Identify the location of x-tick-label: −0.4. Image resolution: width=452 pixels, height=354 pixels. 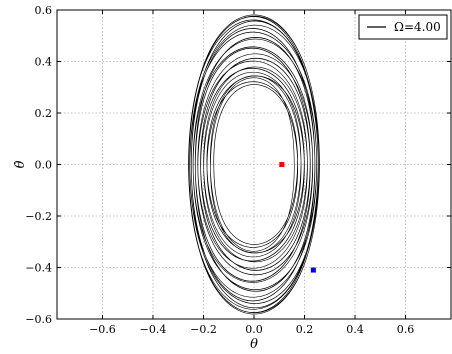
(153, 329).